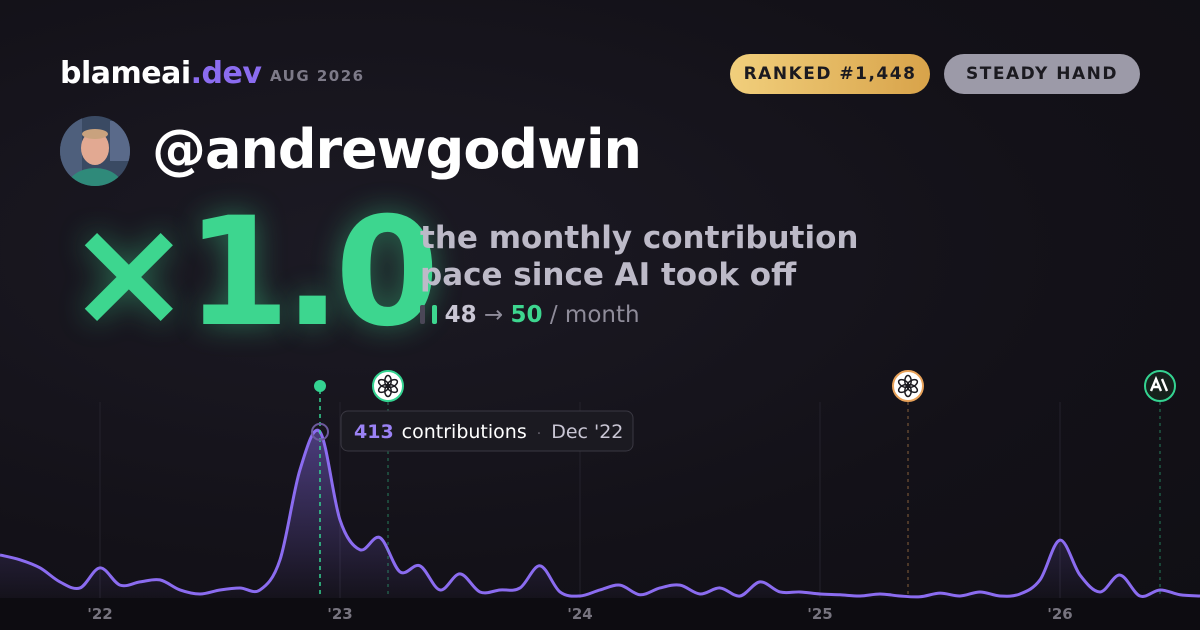  What do you see at coordinates (587, 432) in the screenshot?
I see `tooltip-date: Dec '22` at bounding box center [587, 432].